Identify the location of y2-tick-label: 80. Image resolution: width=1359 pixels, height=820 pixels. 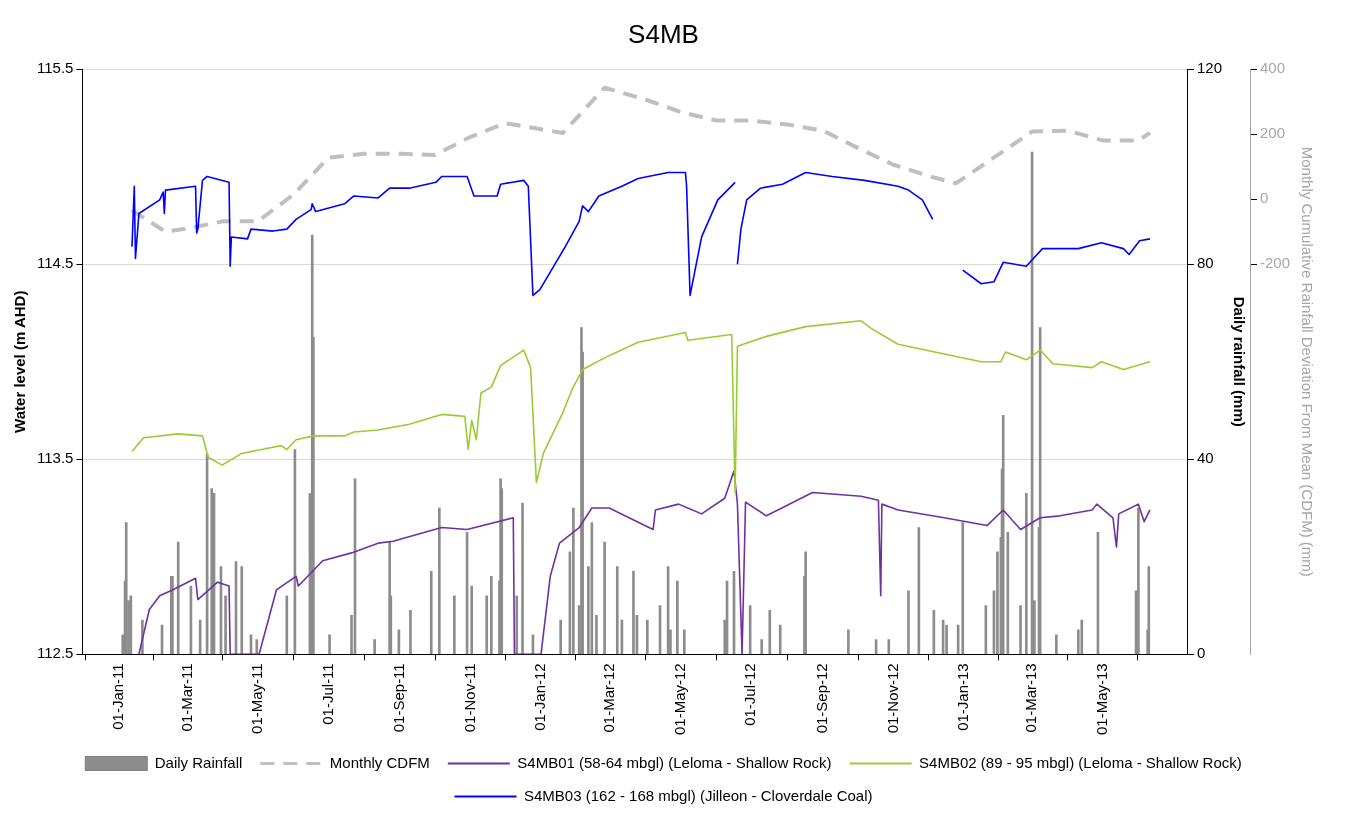
(1205, 263).